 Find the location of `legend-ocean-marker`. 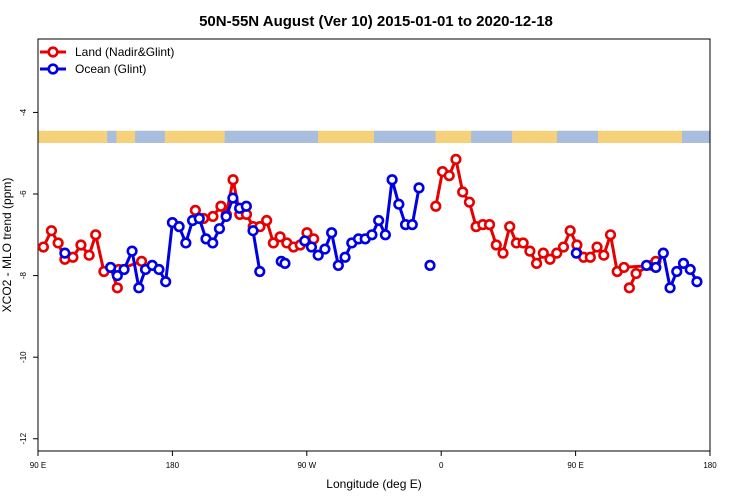

legend-ocean-marker is located at coordinates (53, 69).